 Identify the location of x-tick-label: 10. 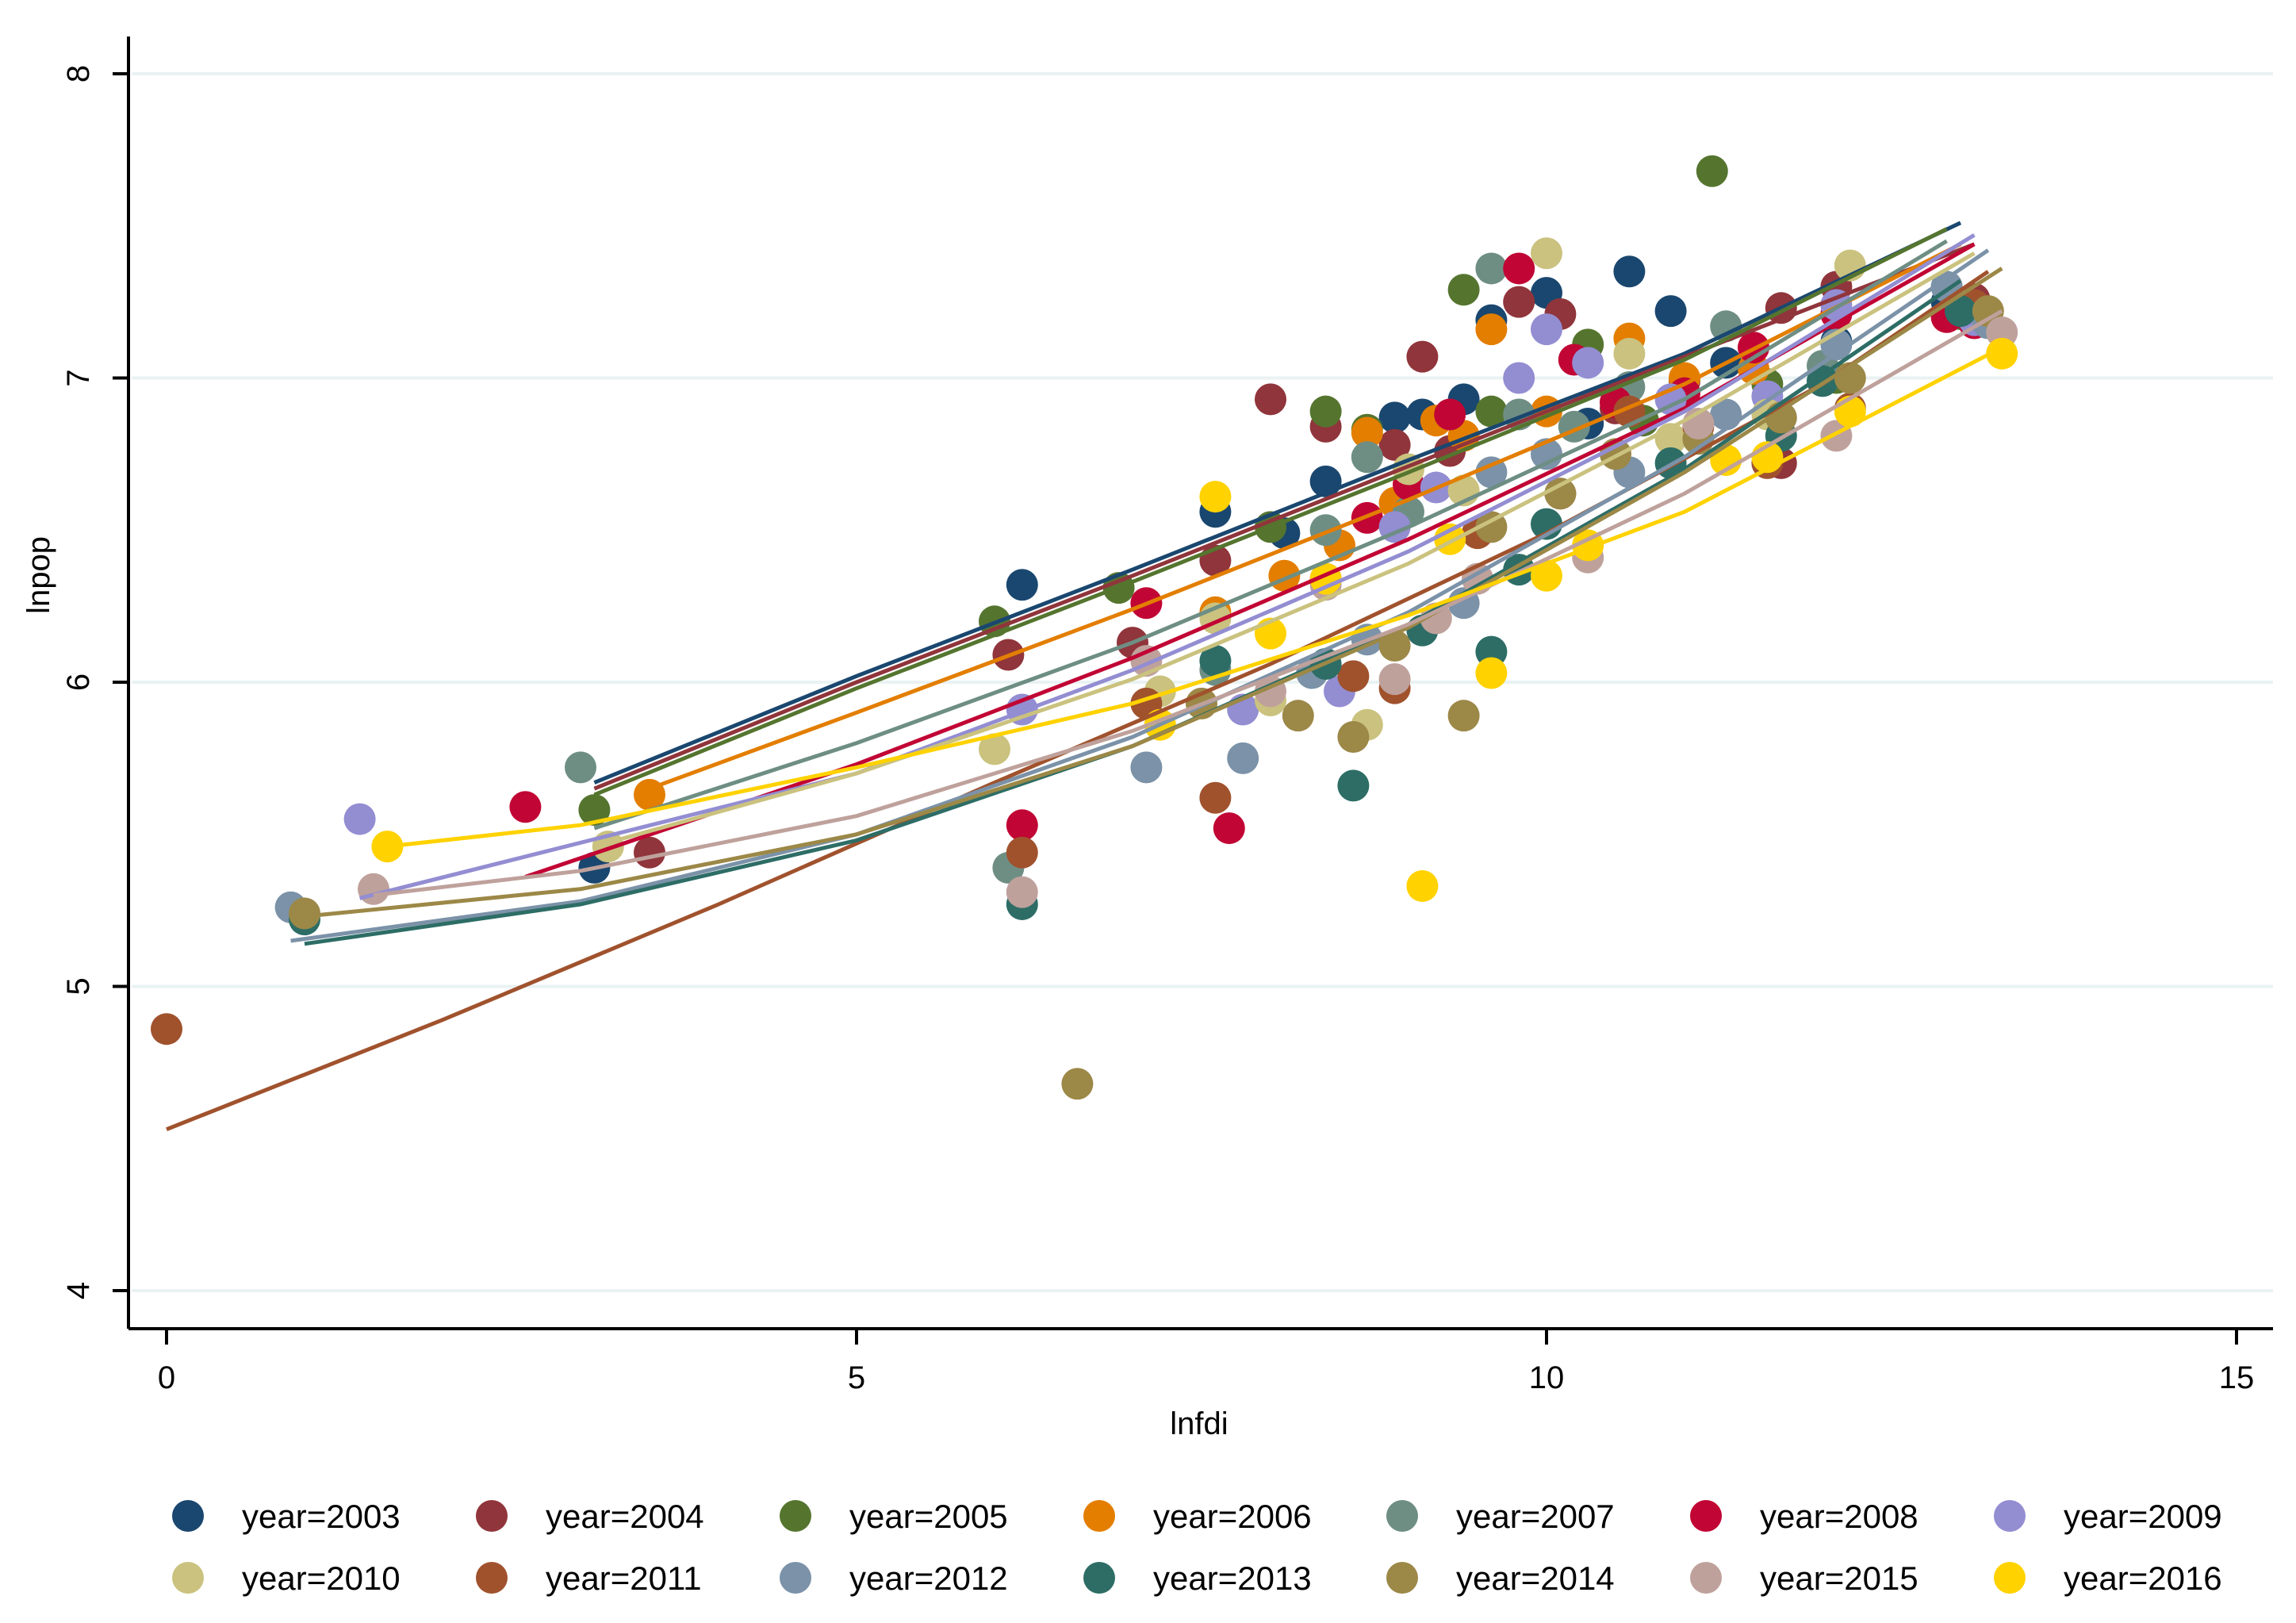
(1547, 1377).